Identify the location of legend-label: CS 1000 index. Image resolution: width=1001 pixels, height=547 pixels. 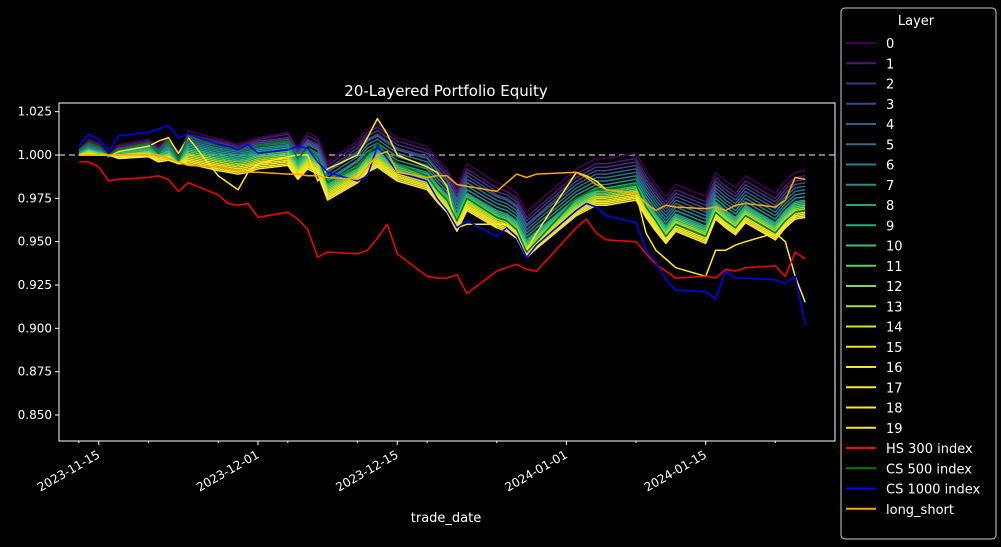
(933, 490).